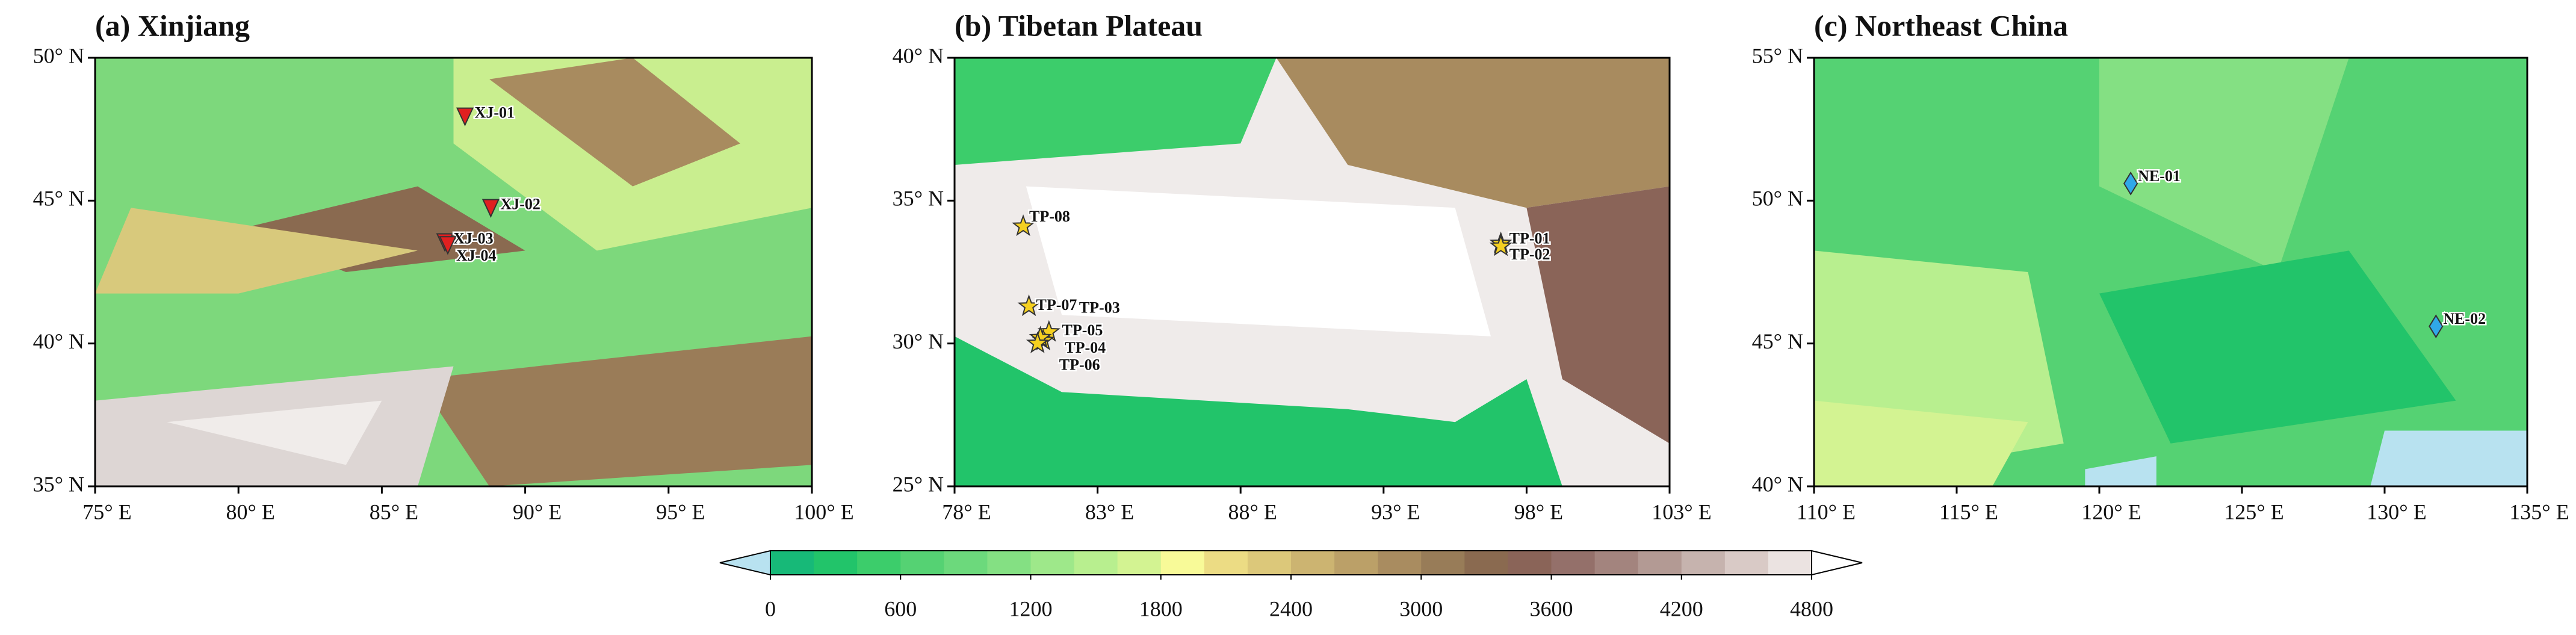 This screenshot has width=2576, height=635. What do you see at coordinates (1161, 608) in the screenshot?
I see `colorbar-tick-label: 1800` at bounding box center [1161, 608].